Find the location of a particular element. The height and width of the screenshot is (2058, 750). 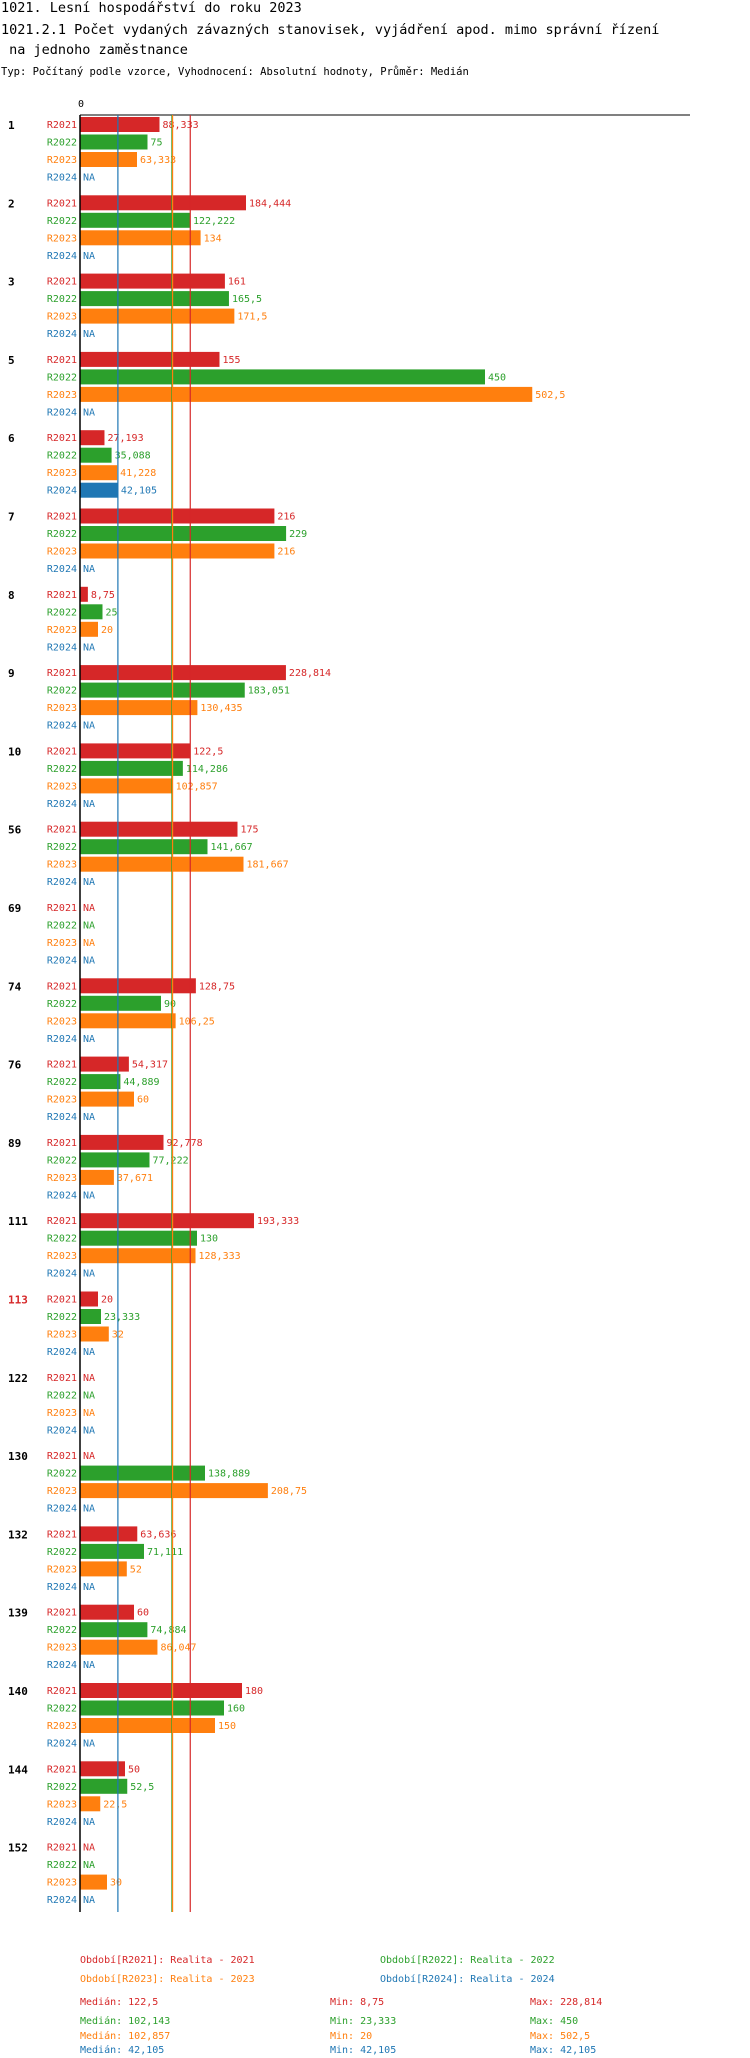

stat-median-r2024: Medián: 42,105 is located at coordinates (122, 2050).